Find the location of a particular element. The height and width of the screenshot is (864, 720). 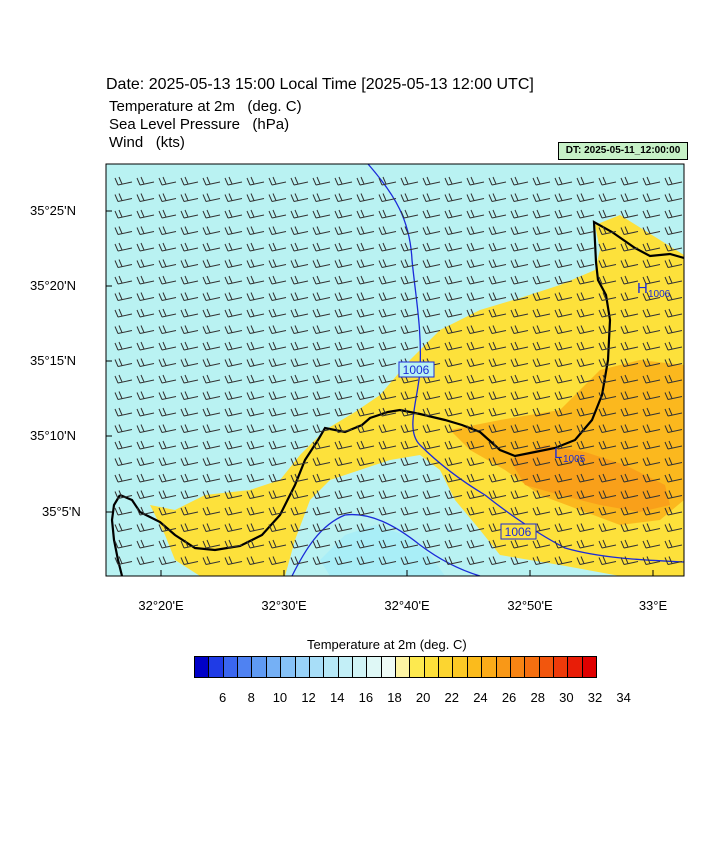

isobar-label-1: 1006 is located at coordinates (416, 369).